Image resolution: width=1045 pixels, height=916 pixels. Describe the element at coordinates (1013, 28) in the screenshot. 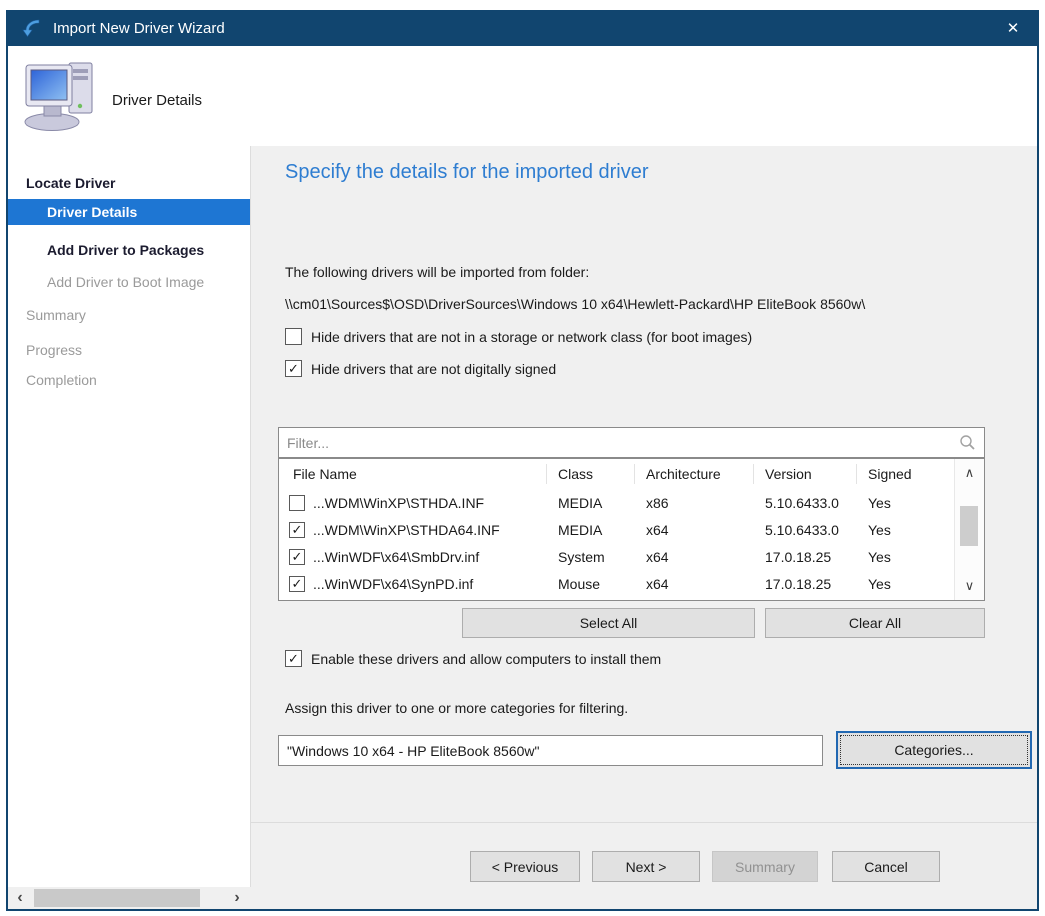

I see `close-icon: ✕` at that location.